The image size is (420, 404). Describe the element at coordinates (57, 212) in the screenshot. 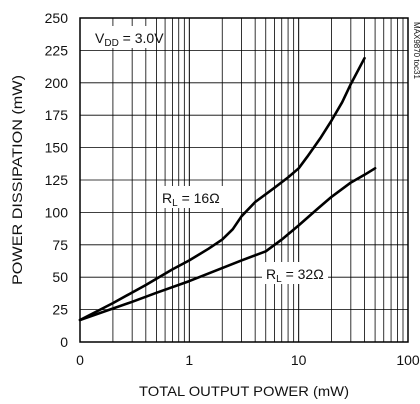

I see `y-tick-label: 100` at that location.